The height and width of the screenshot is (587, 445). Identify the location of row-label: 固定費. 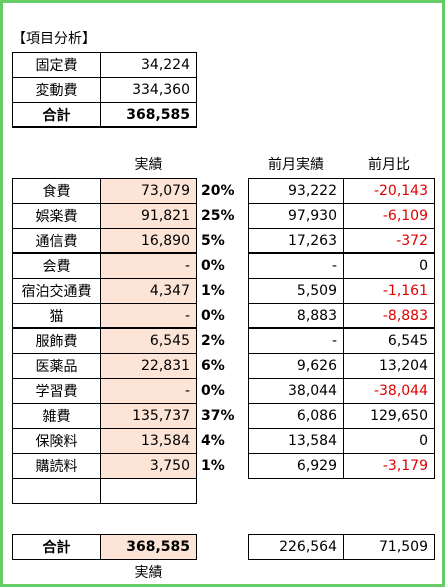
(56, 65).